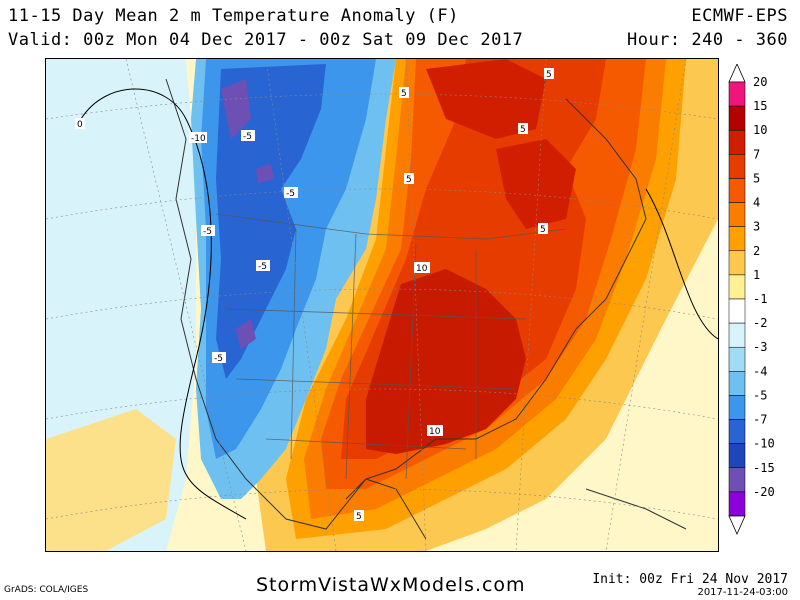 This screenshot has height=600, width=800. Describe the element at coordinates (690, 579) in the screenshot. I see `init-time: Init: 00z Fri 24 Nov 2017` at that location.